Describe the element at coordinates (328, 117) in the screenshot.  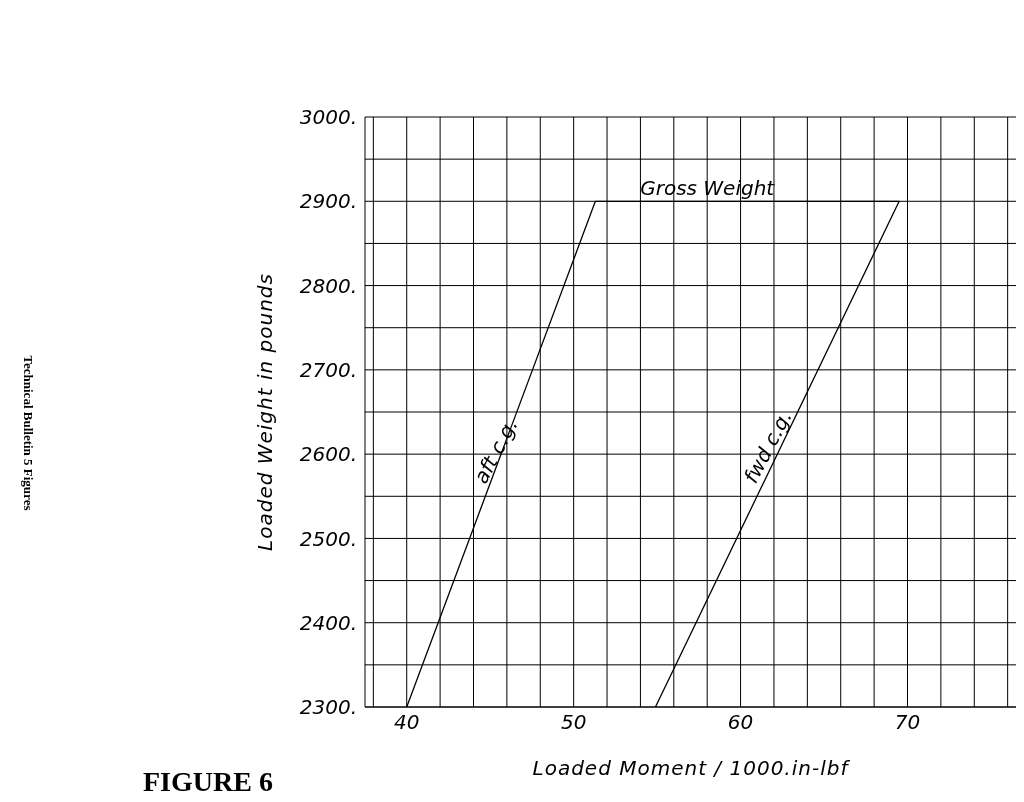
I see `y-tick-label: 3000.` at that location.